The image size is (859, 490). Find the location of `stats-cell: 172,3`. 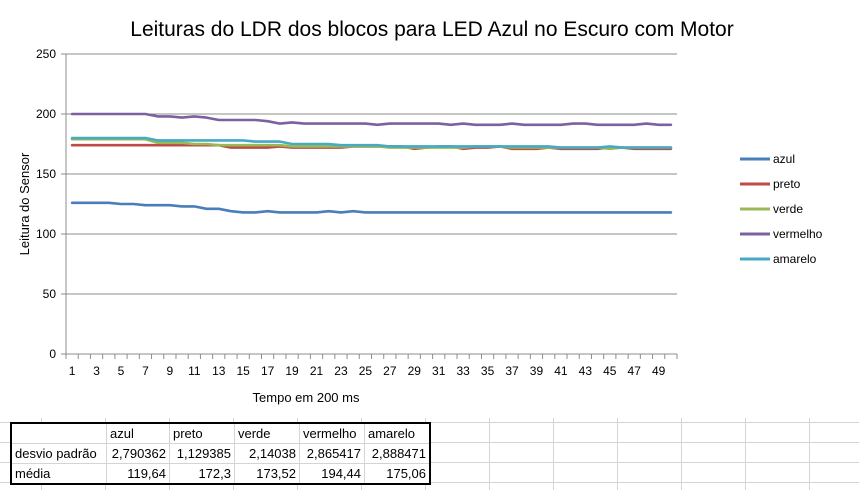

stats-cell: 172,3 is located at coordinates (202, 473).